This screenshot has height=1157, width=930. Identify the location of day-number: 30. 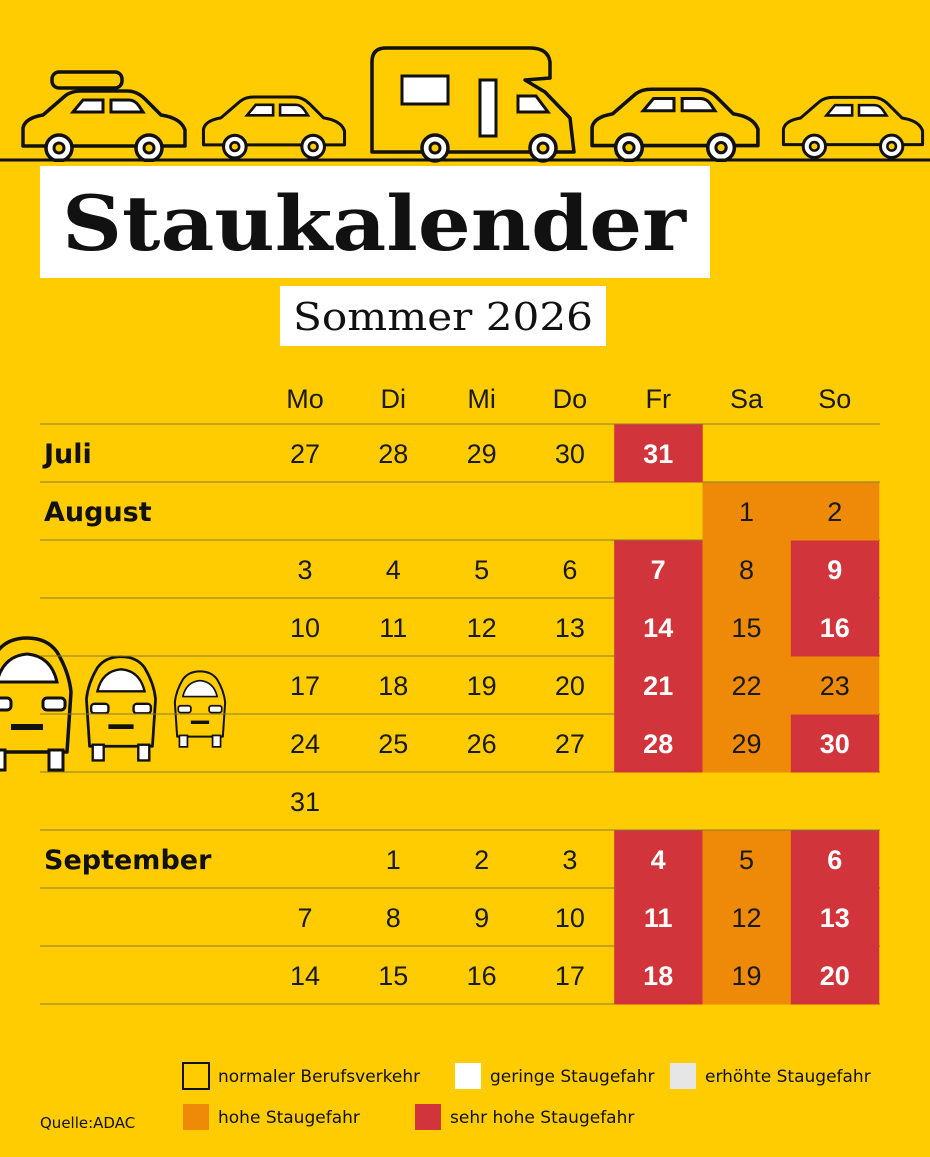
(570, 454).